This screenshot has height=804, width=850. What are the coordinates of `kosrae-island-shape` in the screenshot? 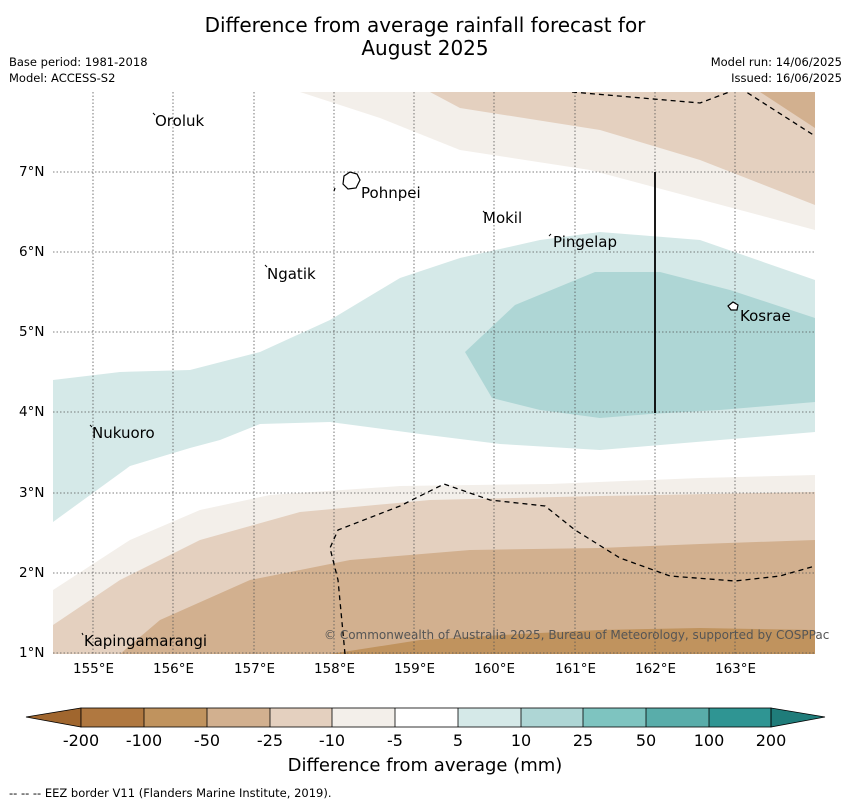 It's located at (733, 306).